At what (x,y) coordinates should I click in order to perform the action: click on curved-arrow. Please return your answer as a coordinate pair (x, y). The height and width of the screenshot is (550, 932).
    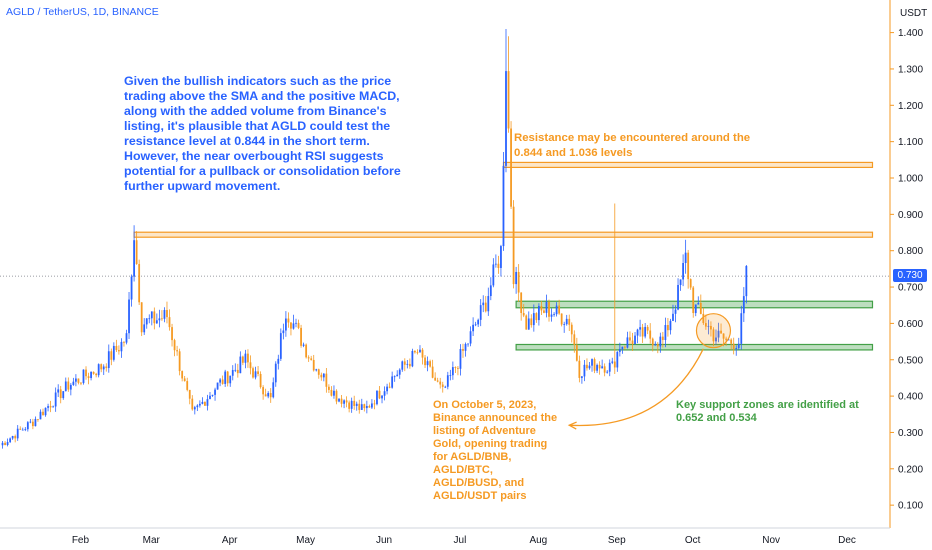
    Looking at the image, I should click on (636, 387).